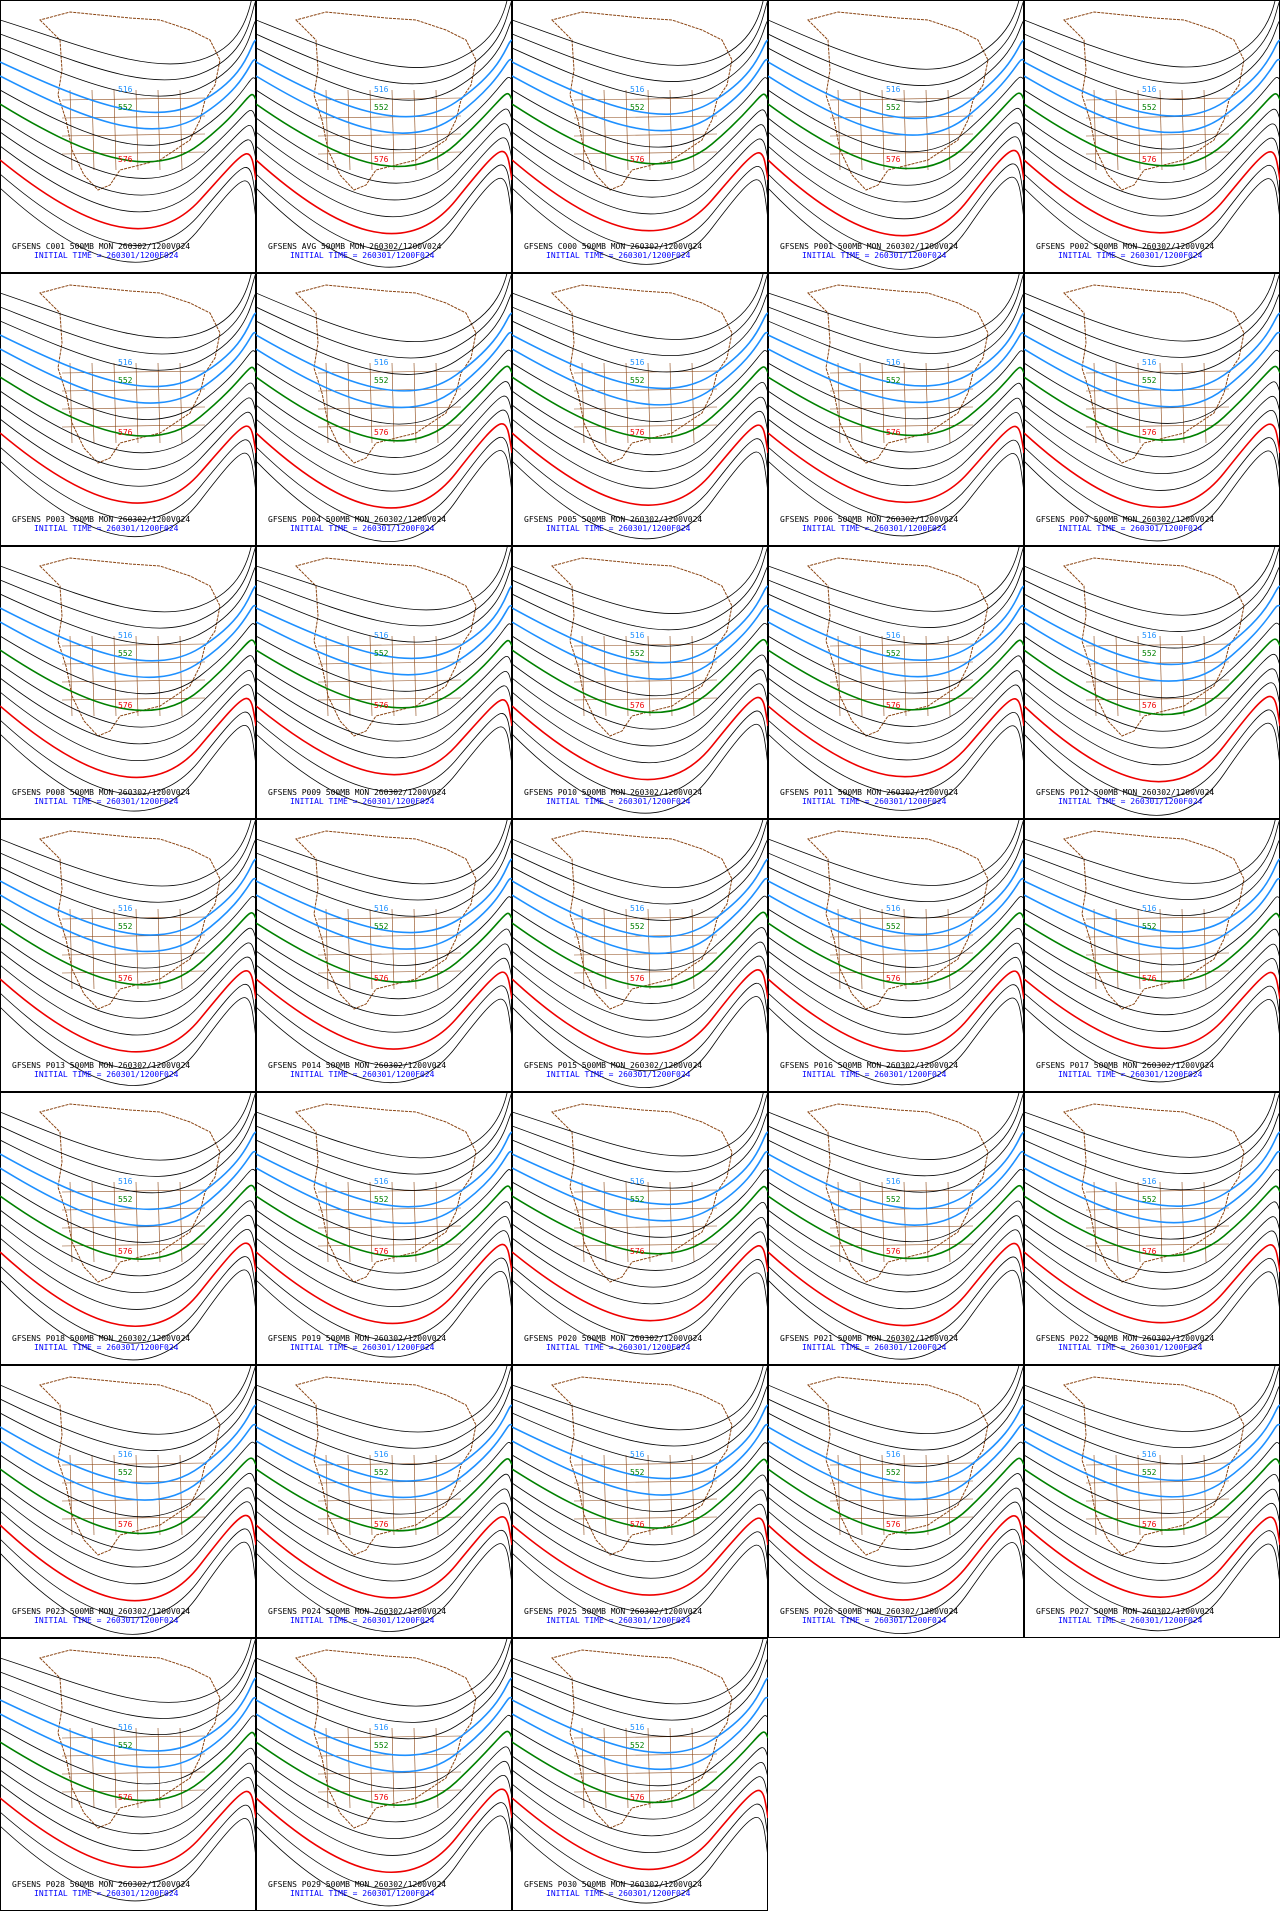 The image size is (1280, 1911). What do you see at coordinates (101, 1884) in the screenshot?
I see `panel-title: GFSENS P028 500MB MON 260302/1200V024` at bounding box center [101, 1884].